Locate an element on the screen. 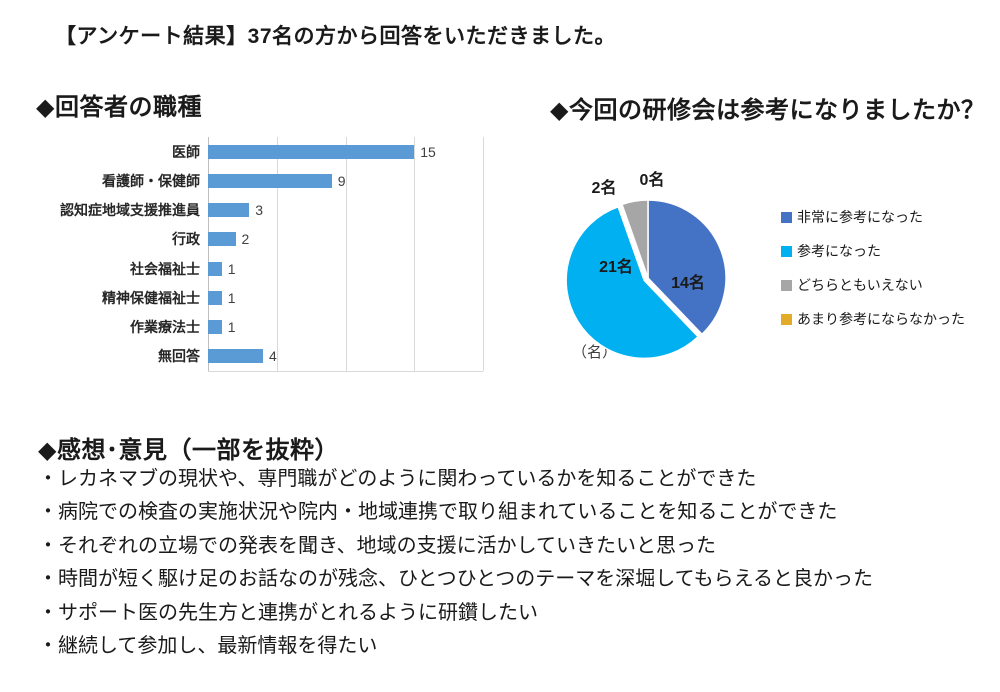  legend-item: 非常に参考になった is located at coordinates (873, 217).